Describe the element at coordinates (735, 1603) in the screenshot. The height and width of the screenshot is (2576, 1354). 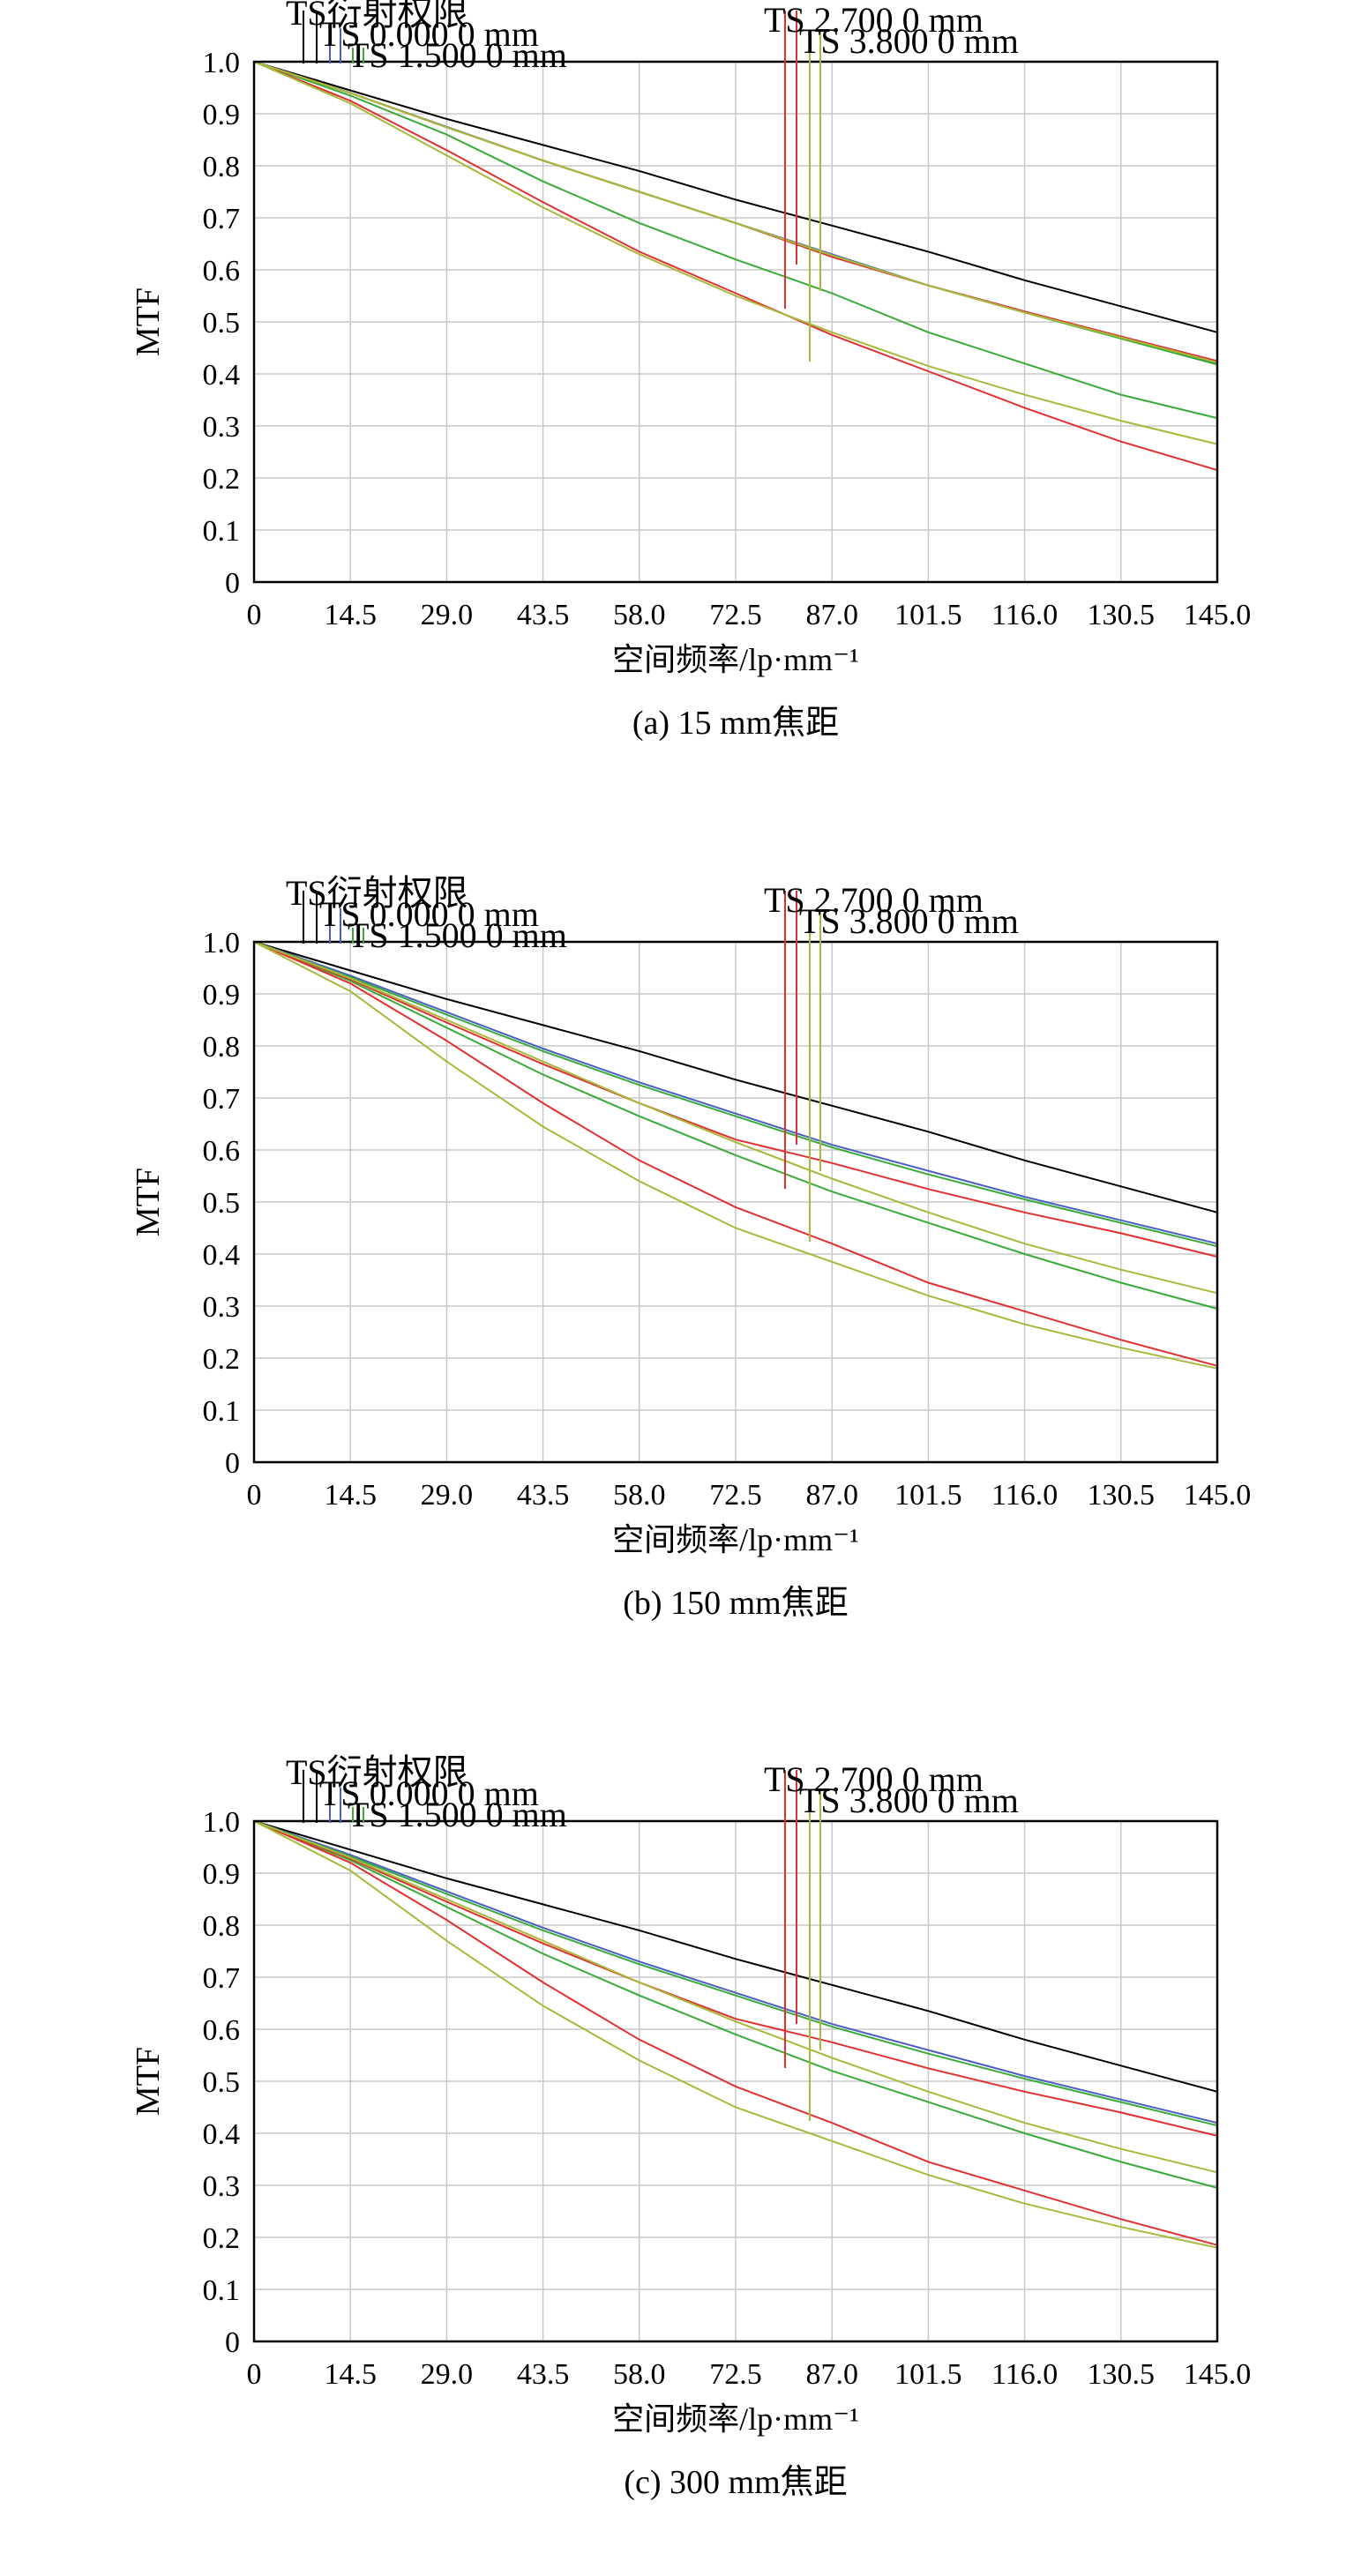
I see `panel-caption: (b) 150 mm焦距` at that location.